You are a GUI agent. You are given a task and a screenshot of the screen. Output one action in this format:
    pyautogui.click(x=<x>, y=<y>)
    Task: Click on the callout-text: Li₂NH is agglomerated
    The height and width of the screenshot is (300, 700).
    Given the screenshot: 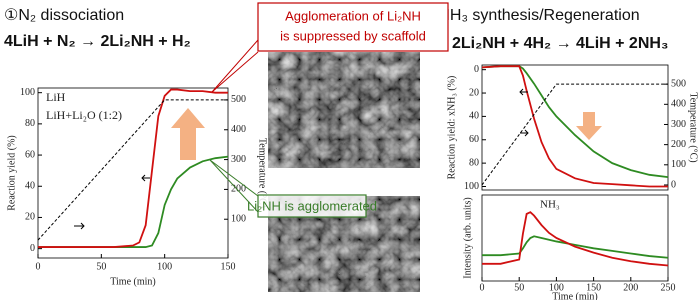 What is the action you would take?
    pyautogui.click(x=312, y=205)
    